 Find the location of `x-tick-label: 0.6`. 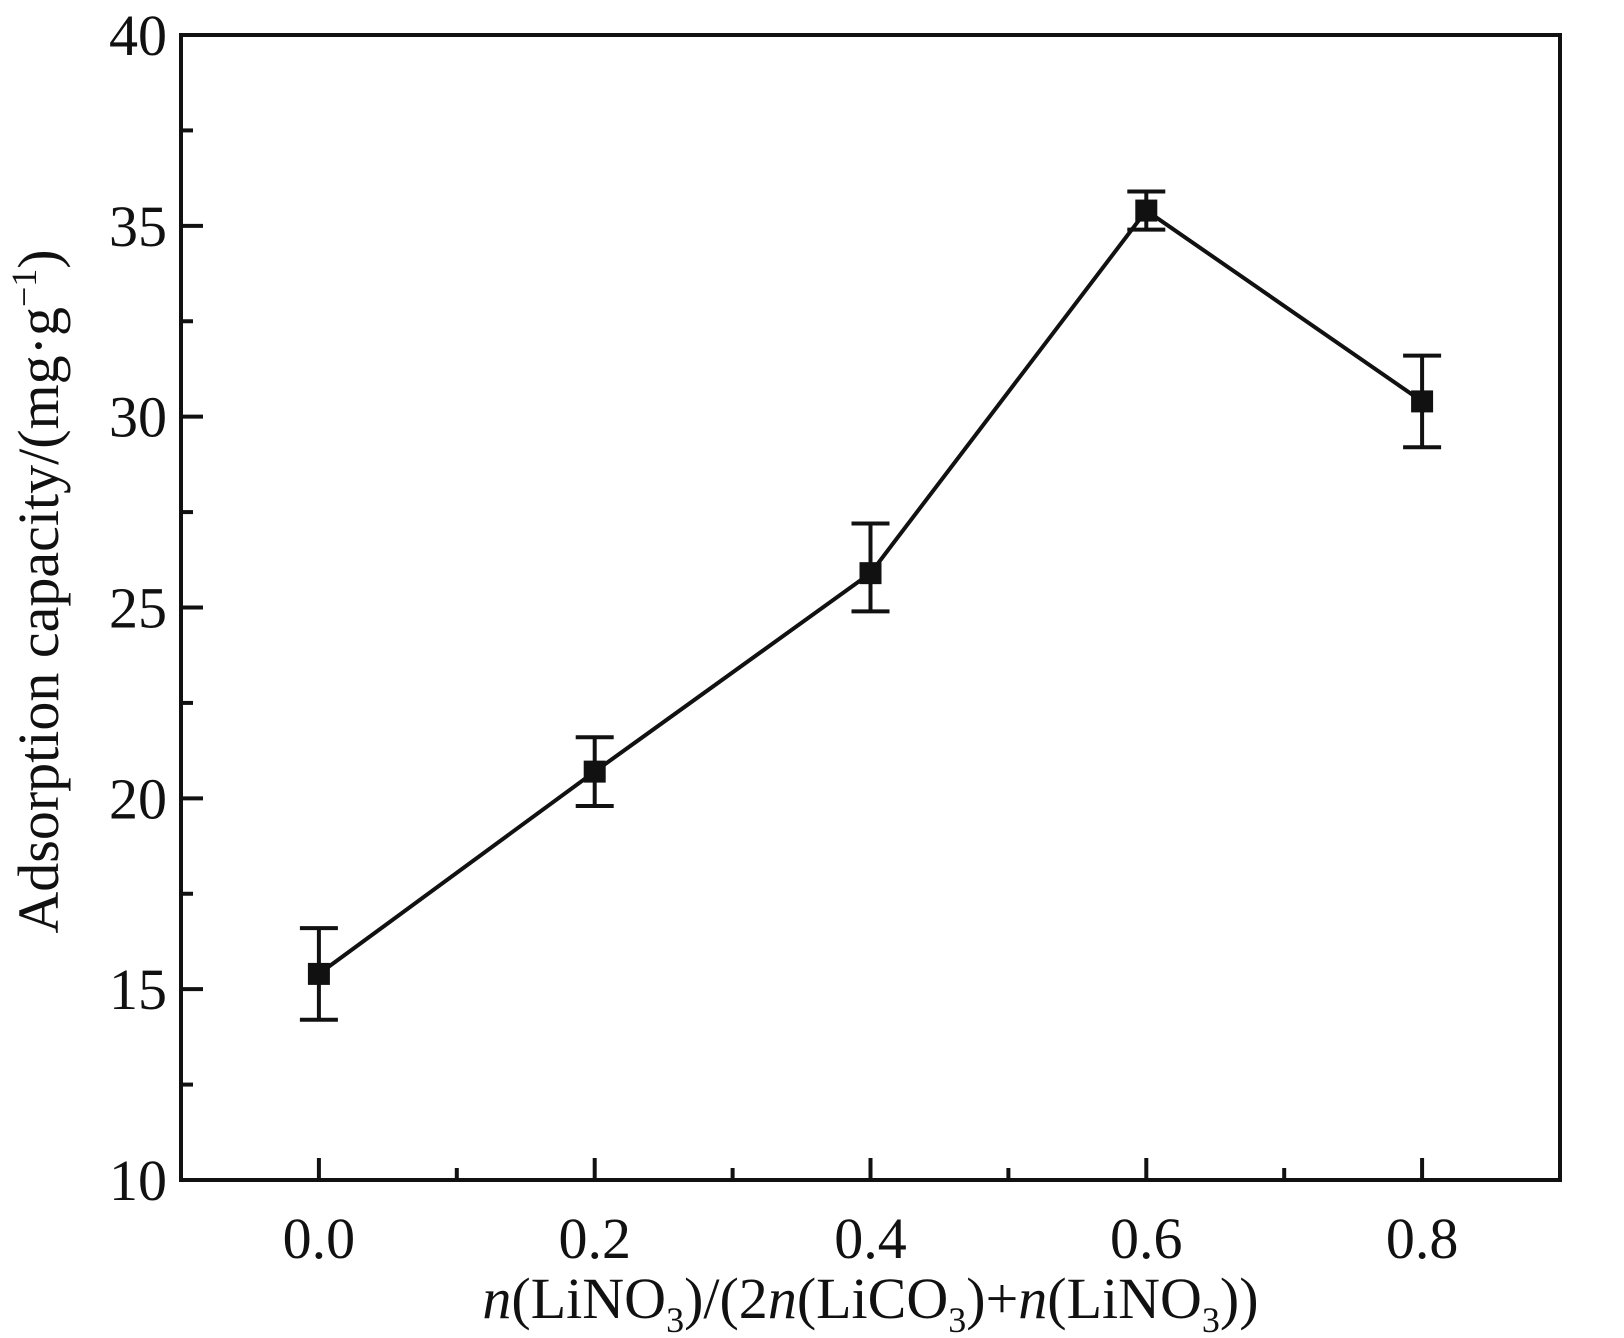

x-tick-label: 0.6 is located at coordinates (1146, 1238).